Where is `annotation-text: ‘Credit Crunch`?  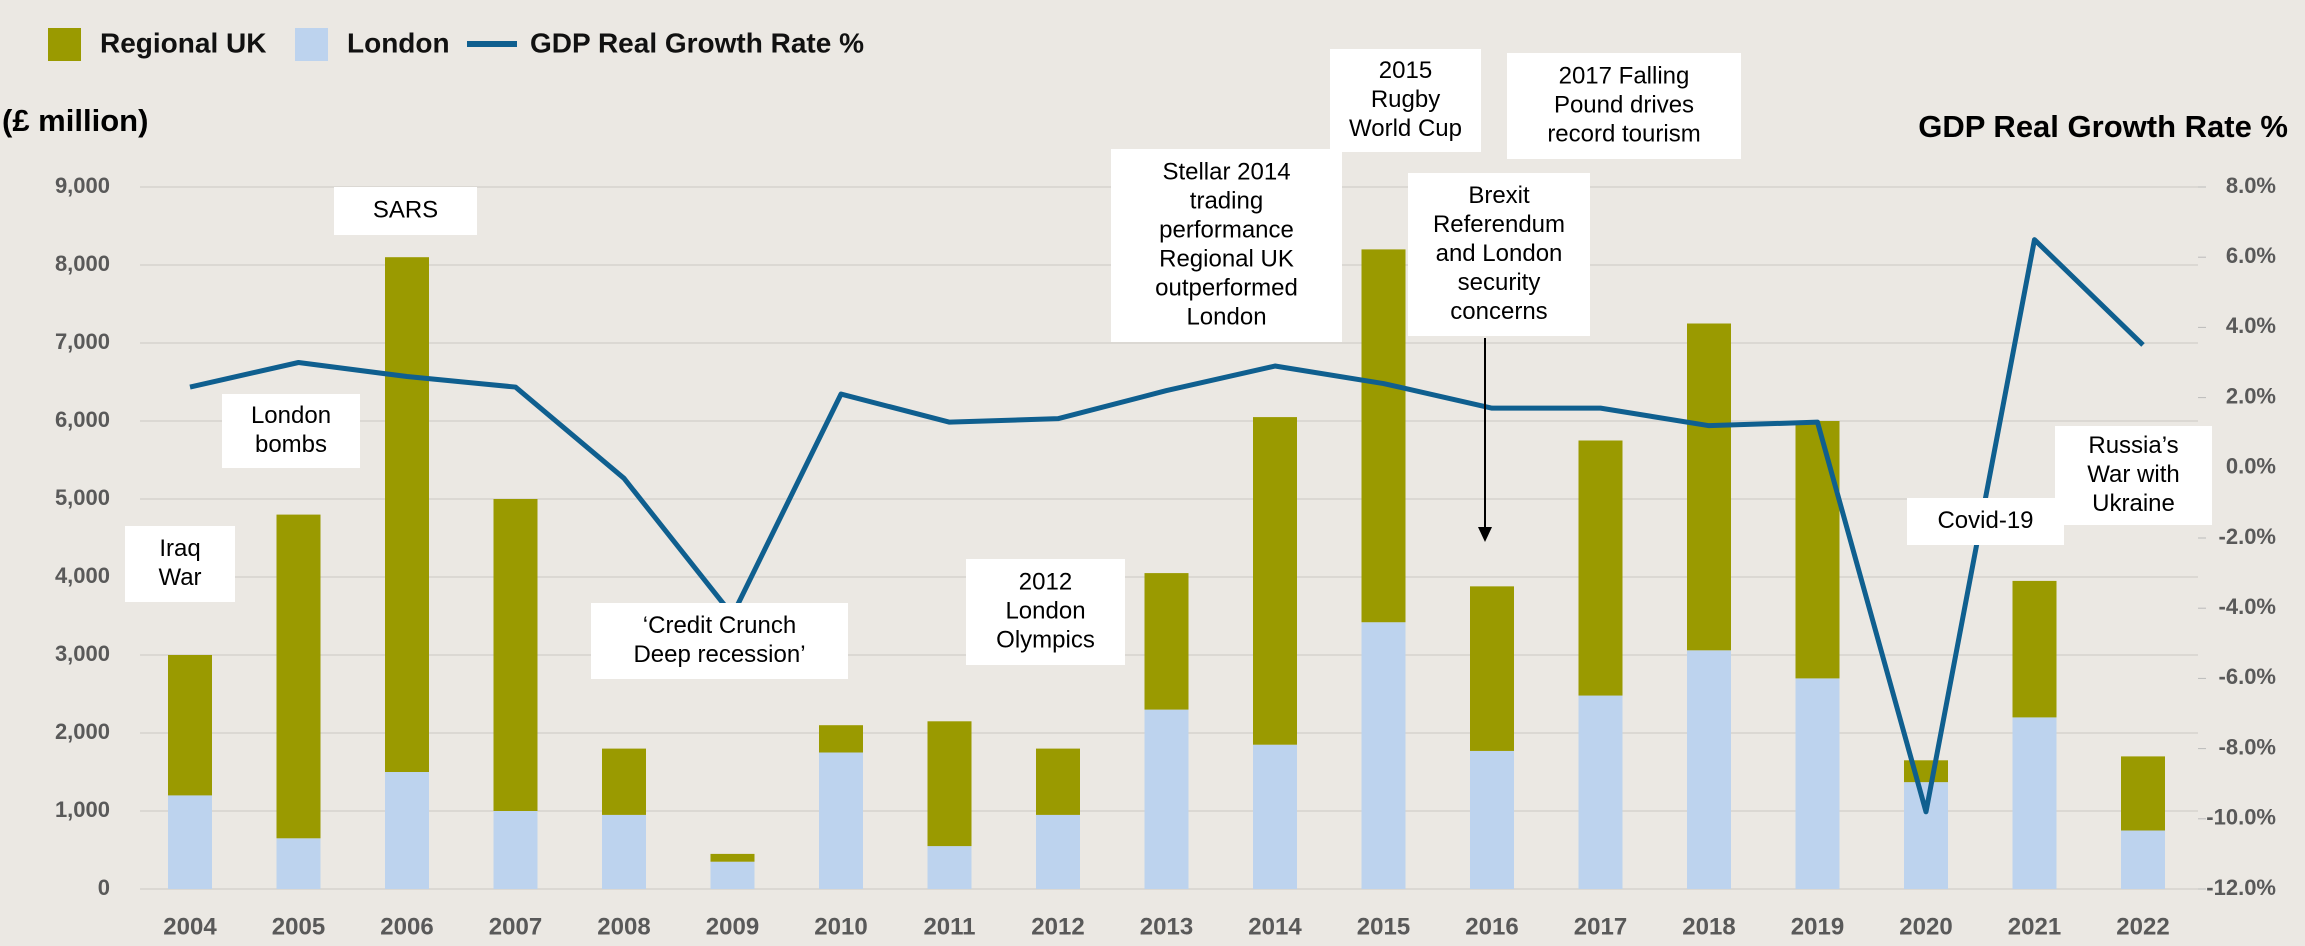 annotation-text: ‘Credit Crunch is located at coordinates (719, 625).